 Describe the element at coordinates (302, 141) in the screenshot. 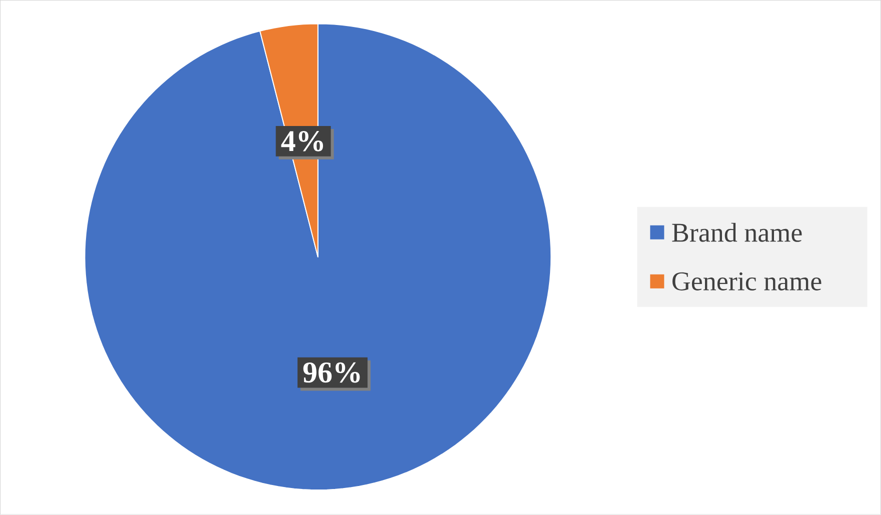

I see `data-label: 4%` at that location.